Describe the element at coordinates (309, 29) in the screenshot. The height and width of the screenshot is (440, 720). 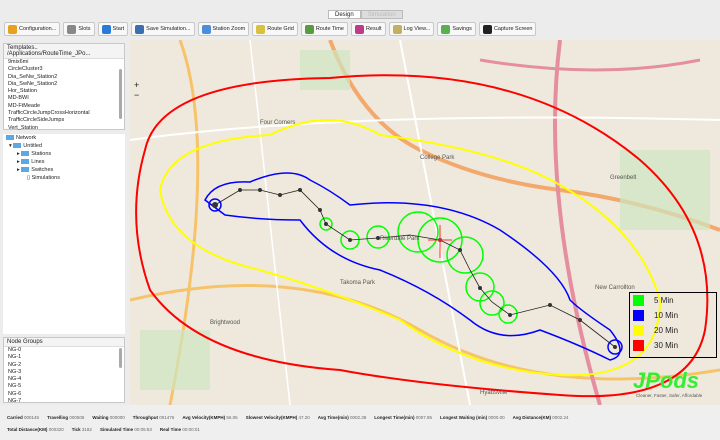
I see `map-icon` at that location.